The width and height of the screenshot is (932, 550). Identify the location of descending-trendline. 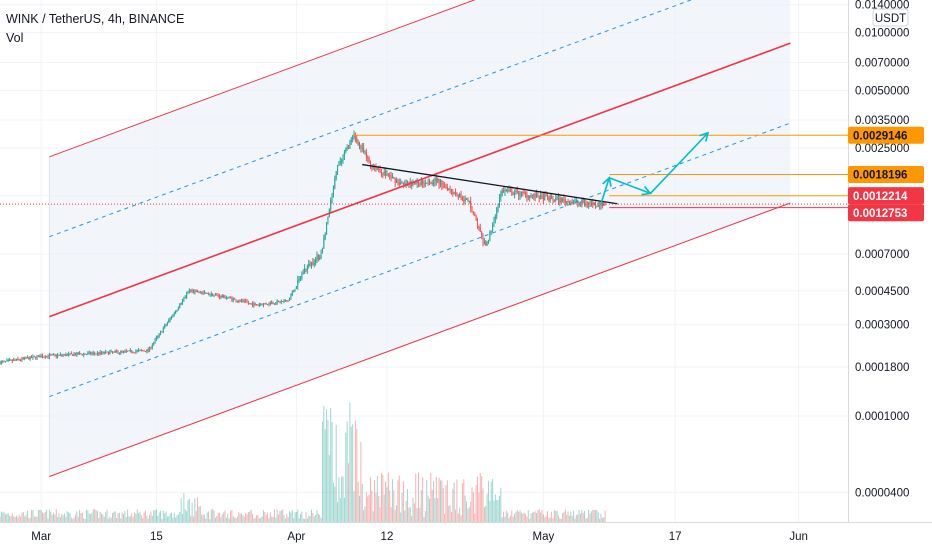
(490, 184).